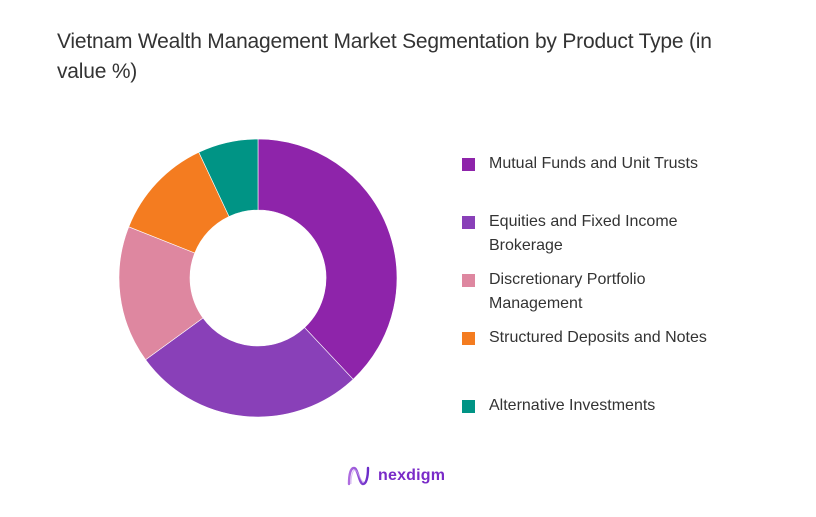 This screenshot has height=517, width=816. Describe the element at coordinates (412, 475) in the screenshot. I see `logo-text: nexdigm` at that location.